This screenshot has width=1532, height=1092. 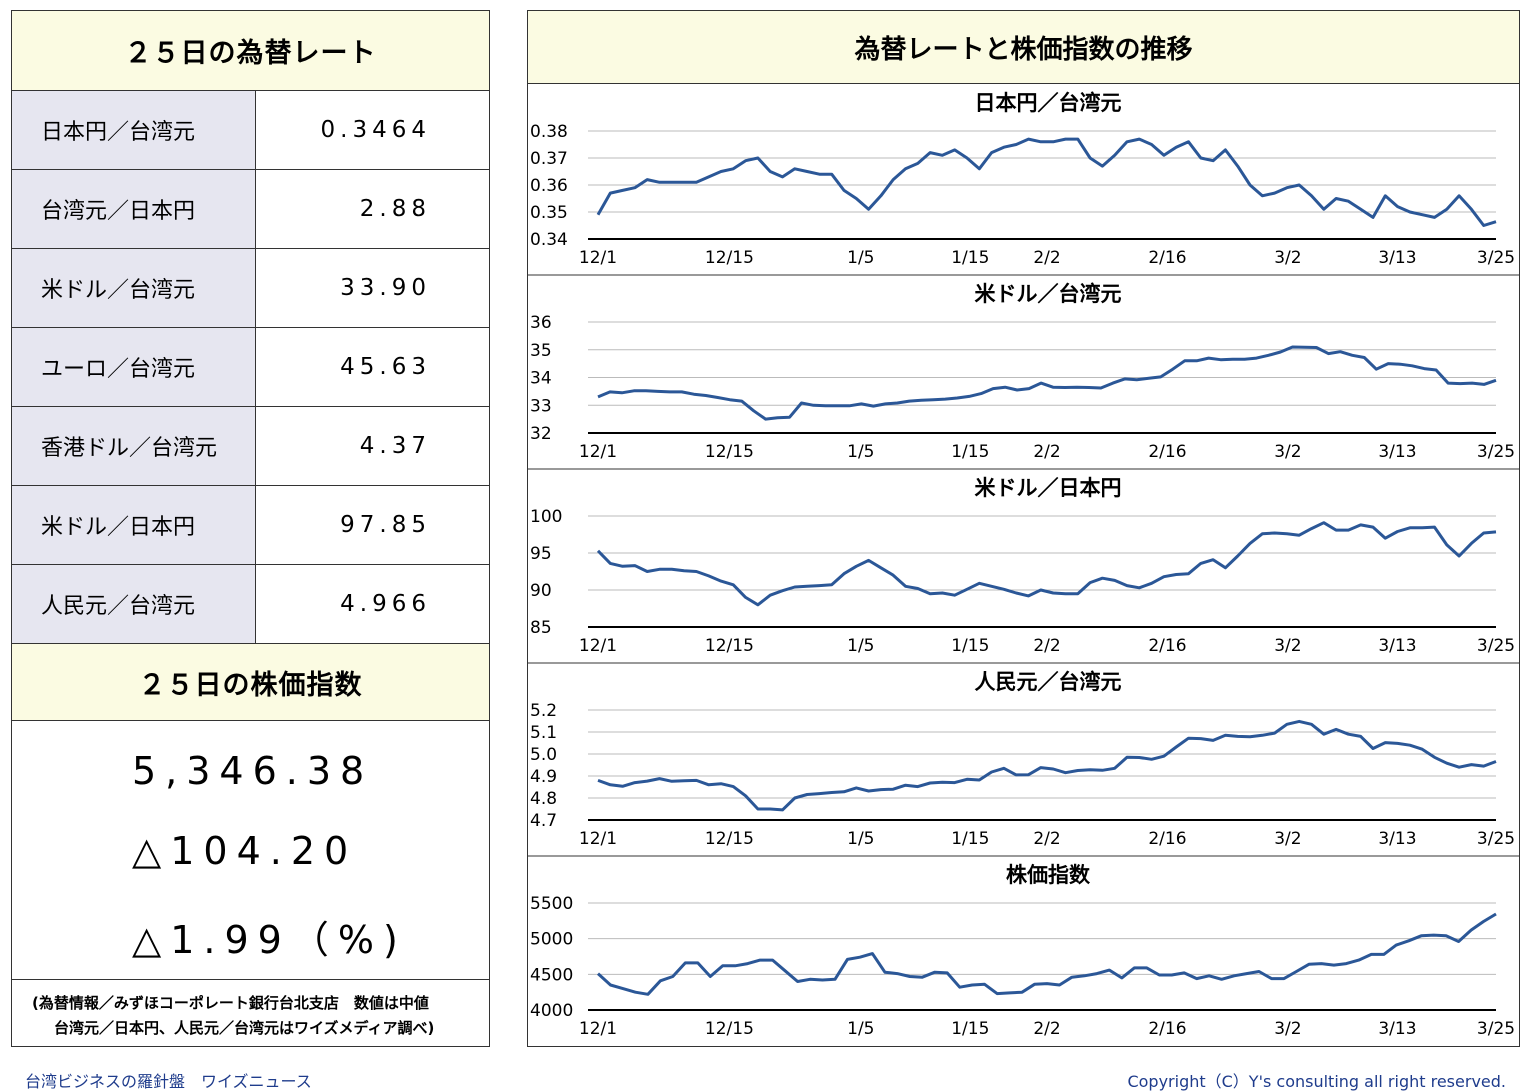 I want to click on stock-index-value: 5,346.38, so click(x=253, y=771).